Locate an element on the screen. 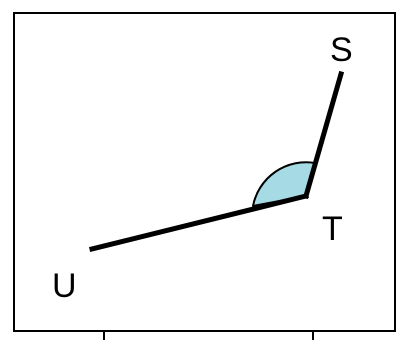 The width and height of the screenshot is (406, 340). point-label-u: U is located at coordinates (64, 286).